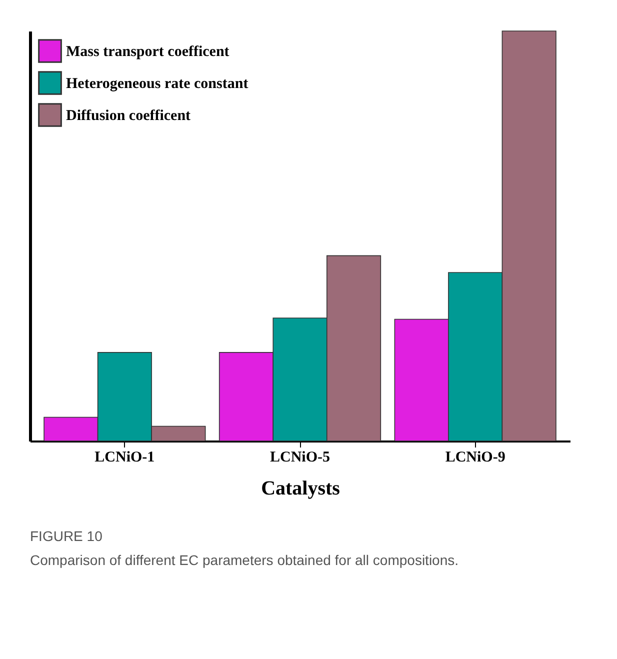  What do you see at coordinates (300, 458) in the screenshot?
I see `x-tick-label: LCNiO-5` at bounding box center [300, 458].